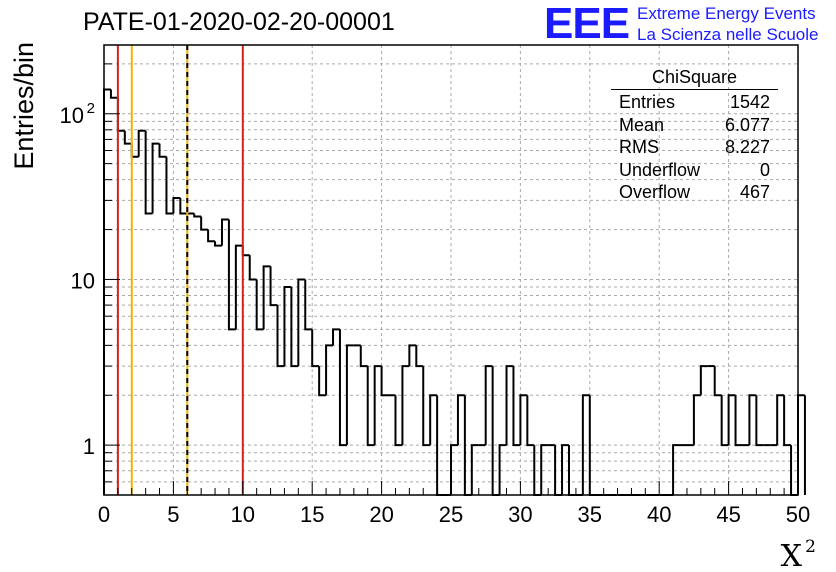  Describe the element at coordinates (24, 106) in the screenshot. I see `y-axis-label: Entries/bin` at that location.